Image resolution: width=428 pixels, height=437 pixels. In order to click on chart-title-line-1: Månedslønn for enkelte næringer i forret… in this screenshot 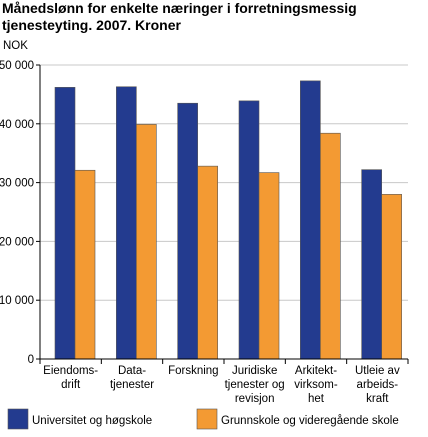, I will do `click(179, 8)`.